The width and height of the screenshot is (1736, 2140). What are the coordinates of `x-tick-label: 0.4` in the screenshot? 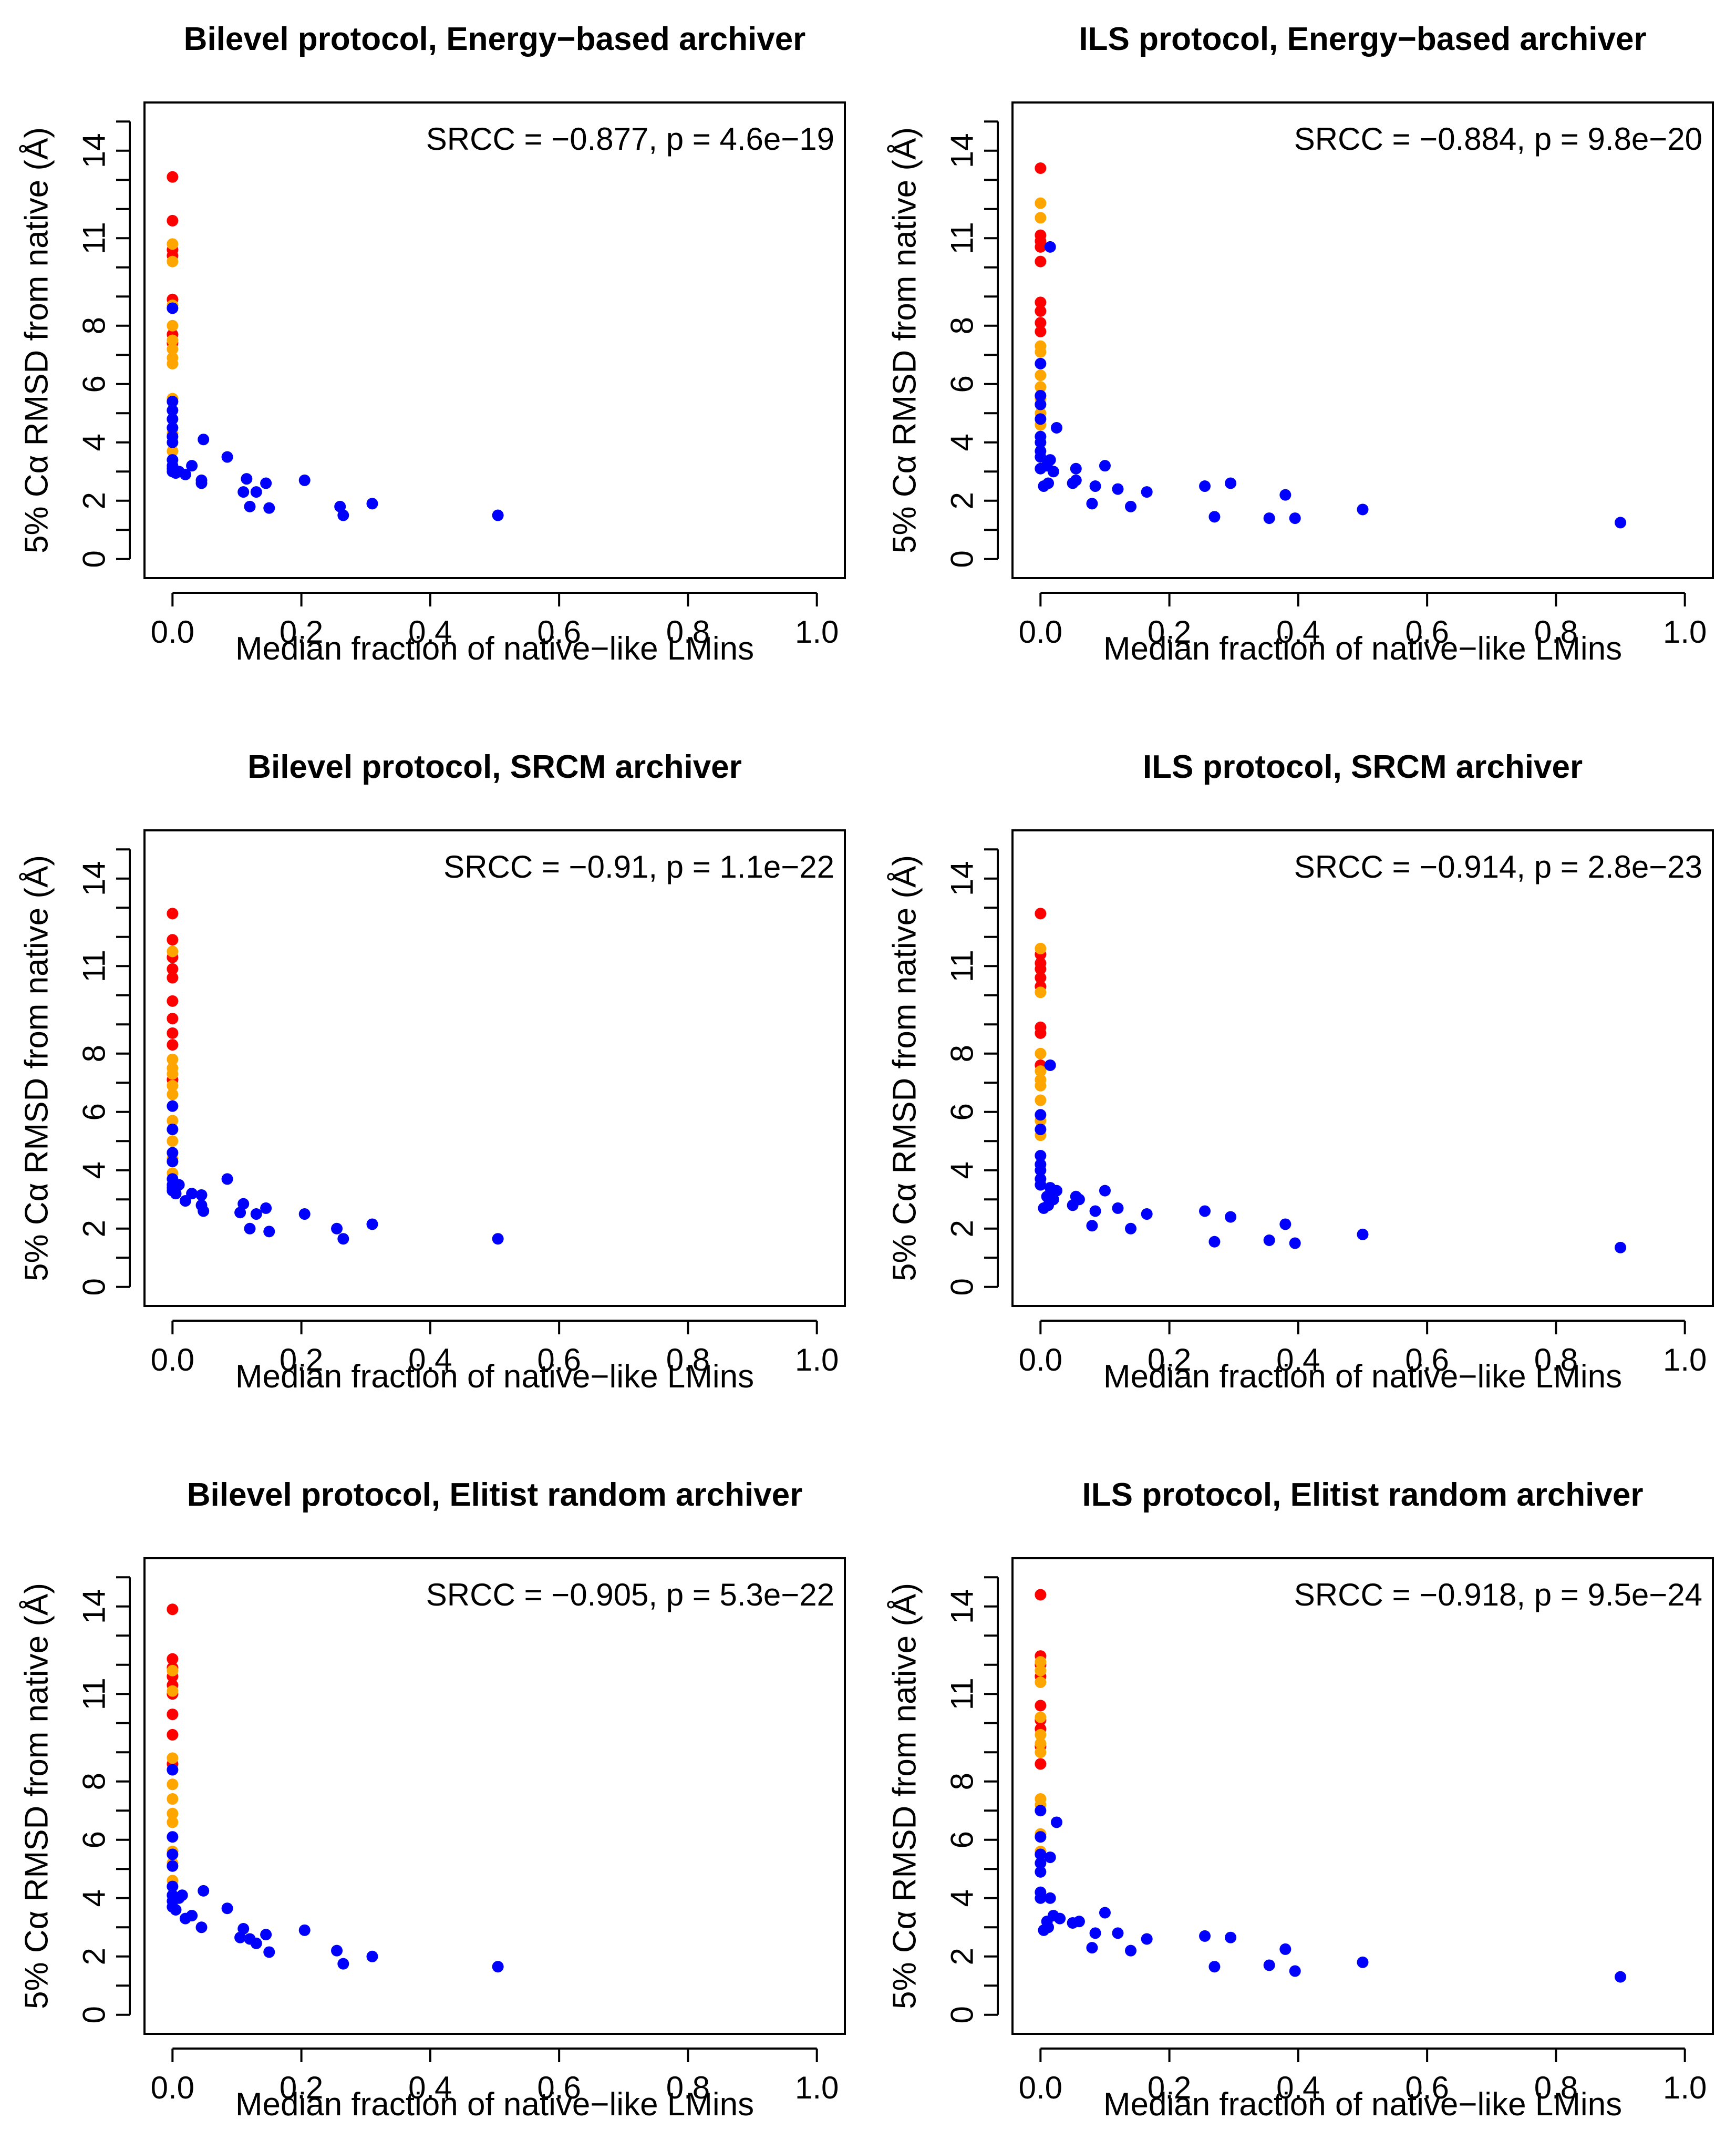 It's located at (430, 632).